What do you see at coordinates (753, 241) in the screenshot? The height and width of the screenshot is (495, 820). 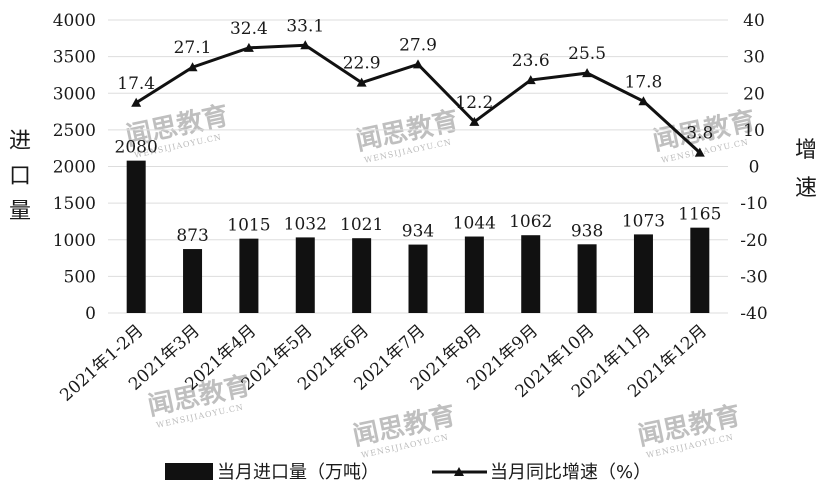 I see `right-y-tick-label: -20` at bounding box center [753, 241].